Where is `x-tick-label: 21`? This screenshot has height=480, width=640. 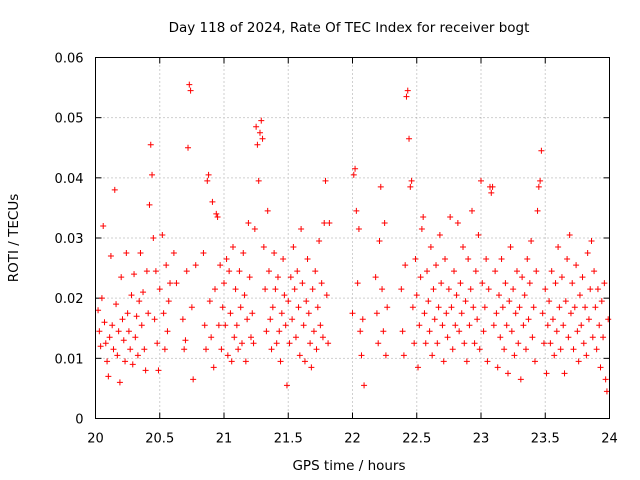 x-tick-label: 21 is located at coordinates (224, 439).